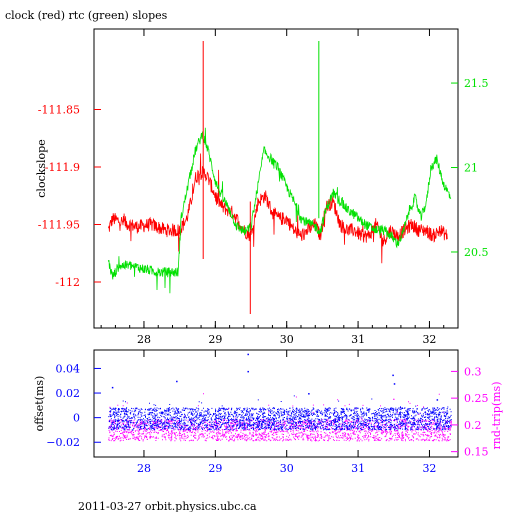 The height and width of the screenshot is (512, 512). I want to click on y2-tick-label: 0.15, so click(476, 452).